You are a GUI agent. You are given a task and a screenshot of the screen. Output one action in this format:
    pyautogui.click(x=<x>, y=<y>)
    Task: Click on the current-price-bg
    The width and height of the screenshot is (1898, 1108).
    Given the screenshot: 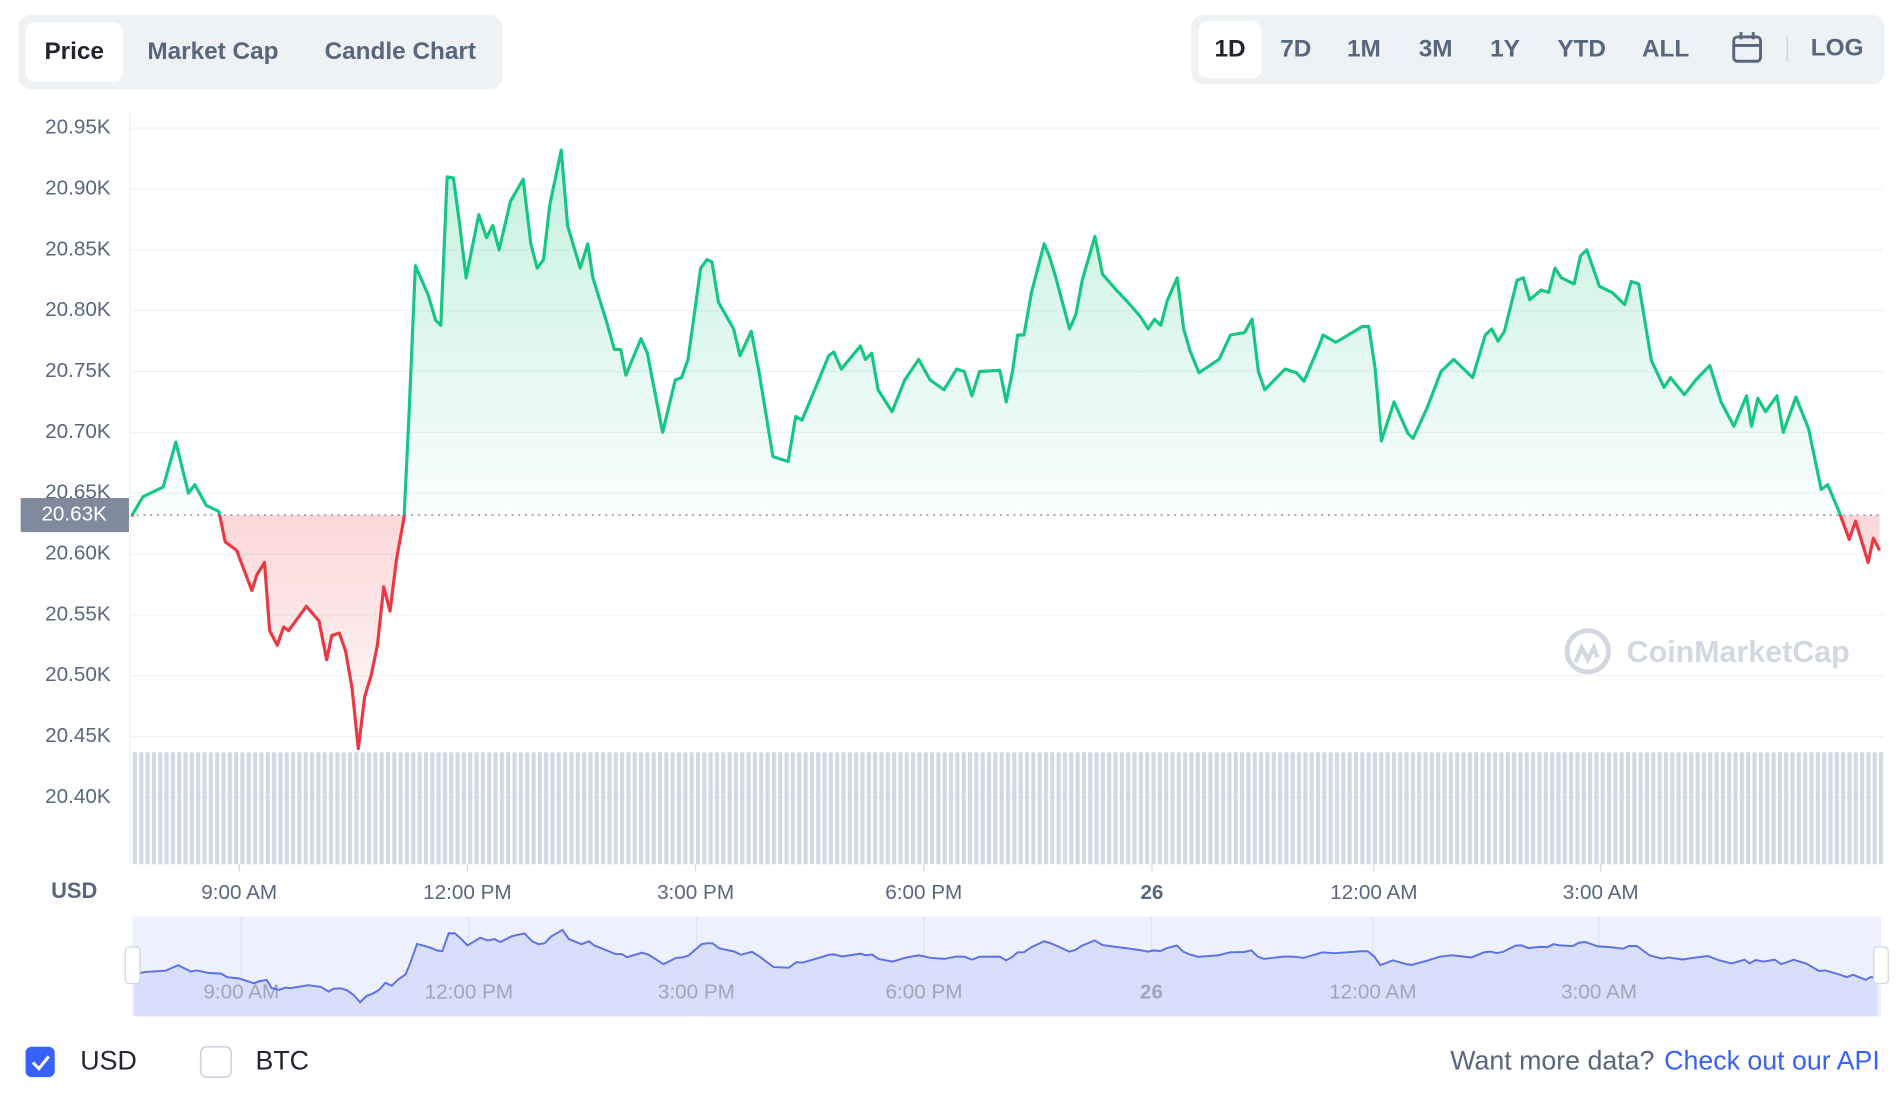 What is the action you would take?
    pyautogui.click(x=74, y=515)
    